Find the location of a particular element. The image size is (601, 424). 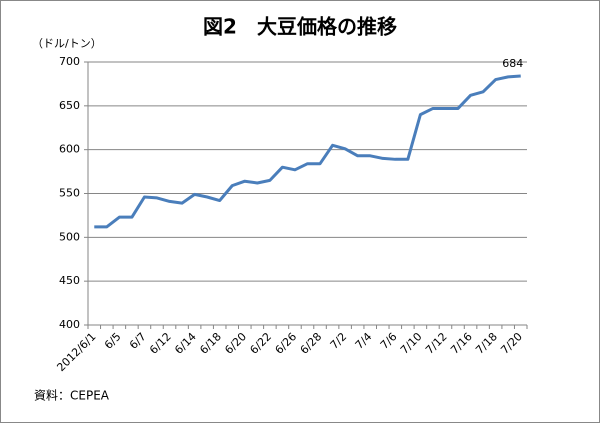

y-tick-label: 650 is located at coordinates (69, 105).